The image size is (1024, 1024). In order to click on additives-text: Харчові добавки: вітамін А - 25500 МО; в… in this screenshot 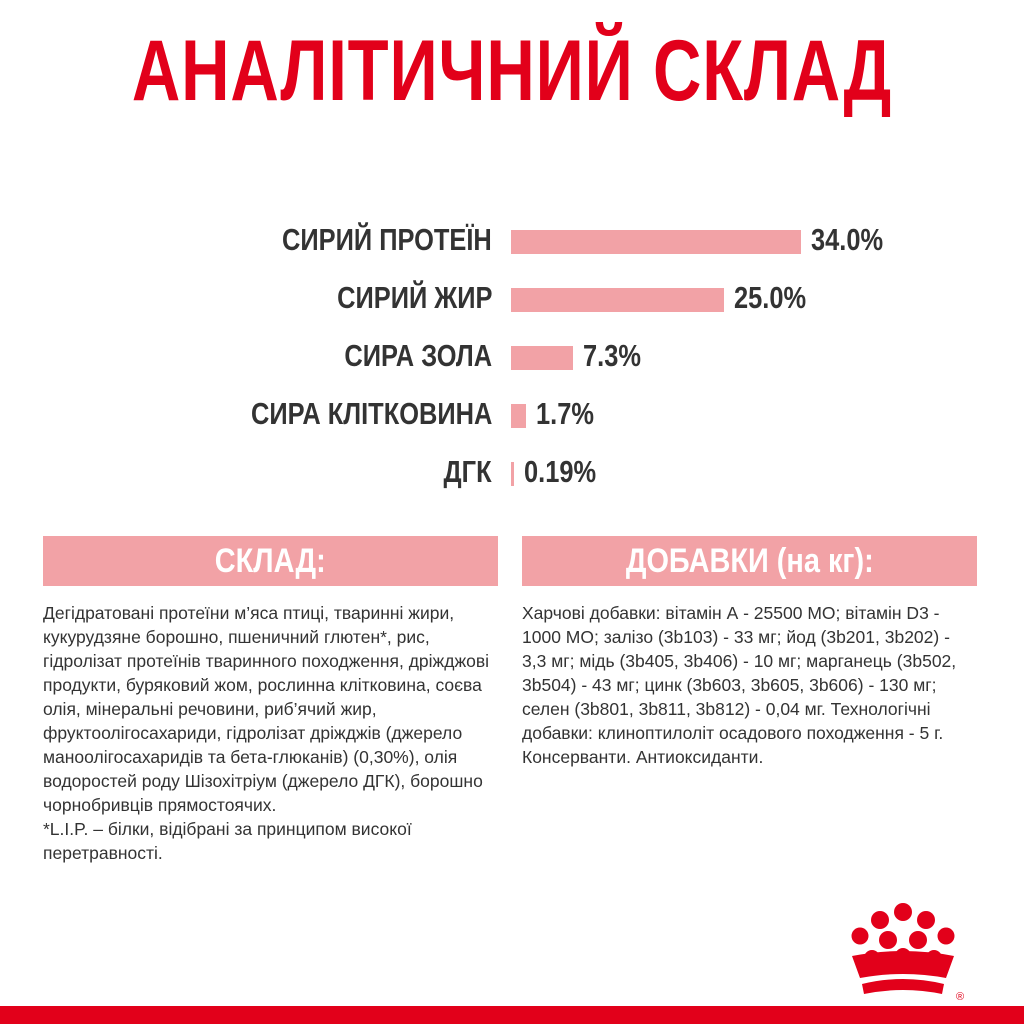, I will do `click(747, 685)`.